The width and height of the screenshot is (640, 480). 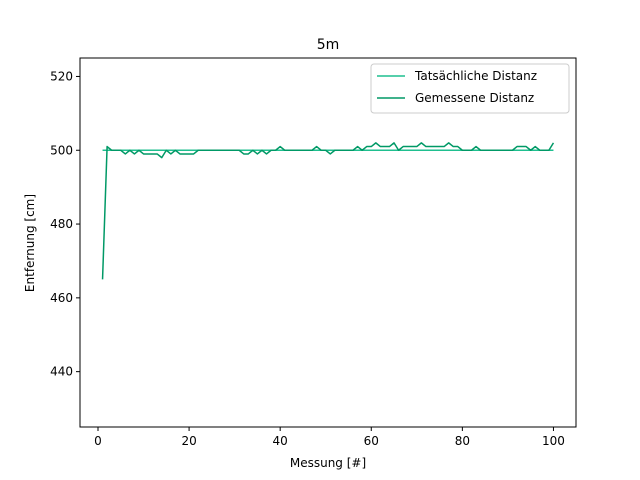 I want to click on x-tick-label: 80, so click(x=462, y=441).